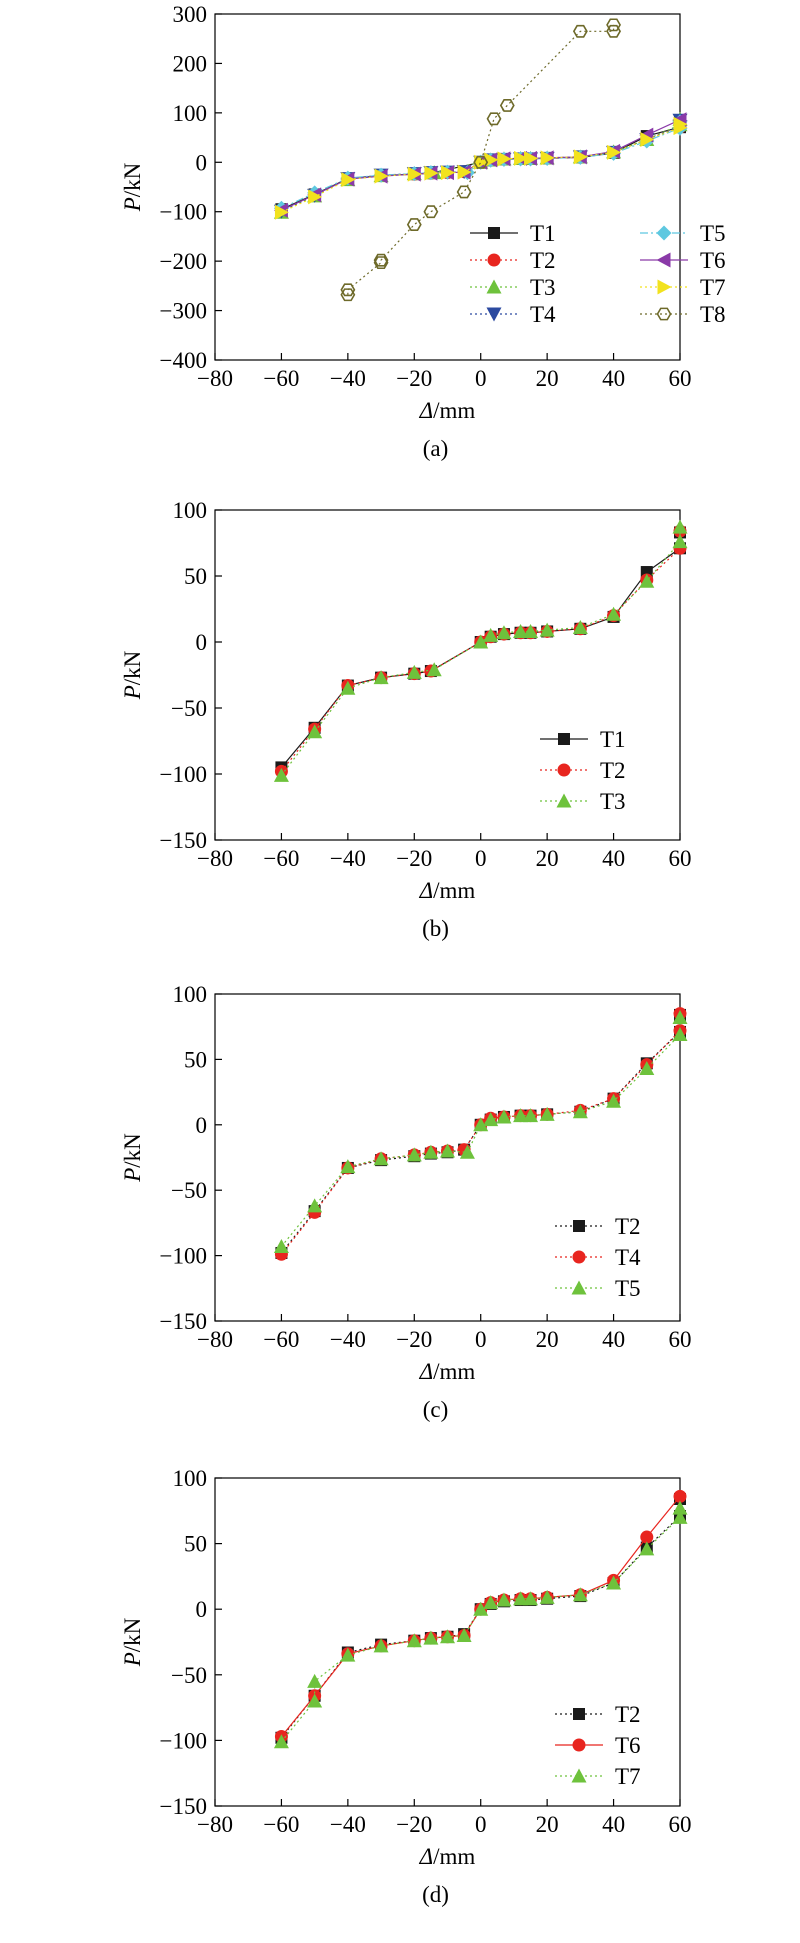 Image resolution: width=800 pixels, height=1943 pixels. I want to click on x-tick-label: −60, so click(281, 858).